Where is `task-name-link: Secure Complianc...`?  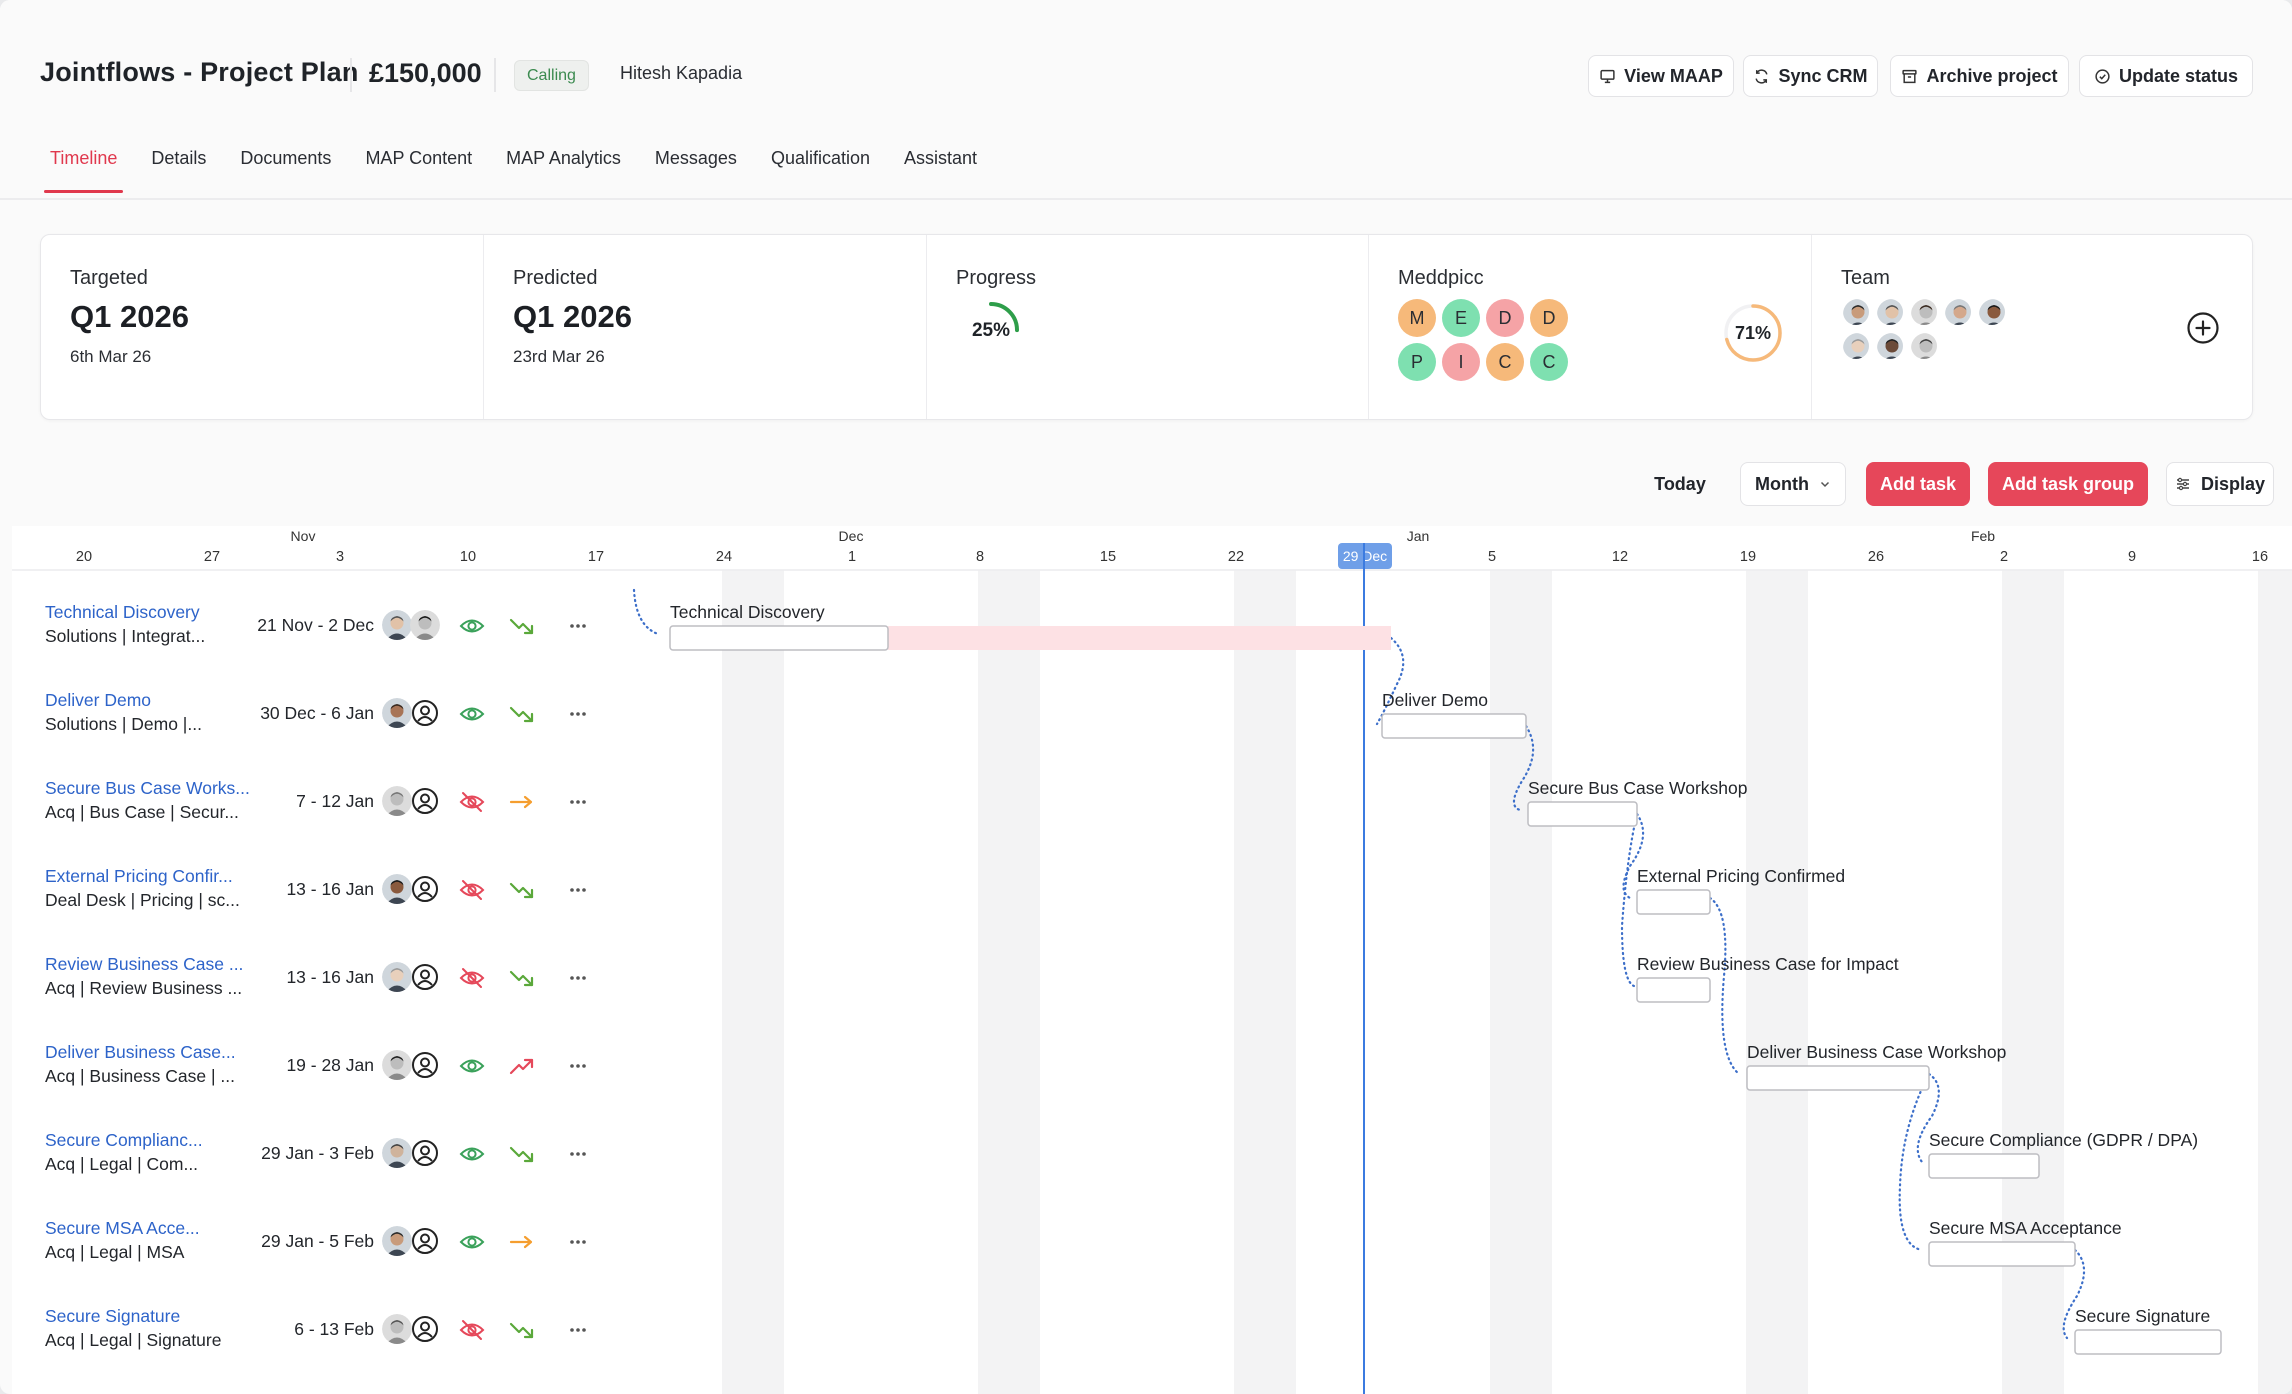
task-name-link: Secure Complianc... is located at coordinates (124, 1140).